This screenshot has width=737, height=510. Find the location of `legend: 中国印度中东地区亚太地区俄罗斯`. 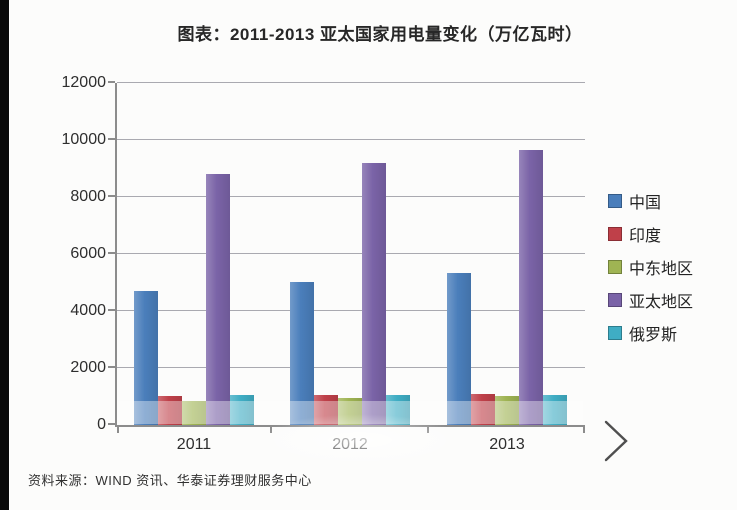

legend: 中国印度中东地区亚太地区俄罗斯 is located at coordinates (650, 266).